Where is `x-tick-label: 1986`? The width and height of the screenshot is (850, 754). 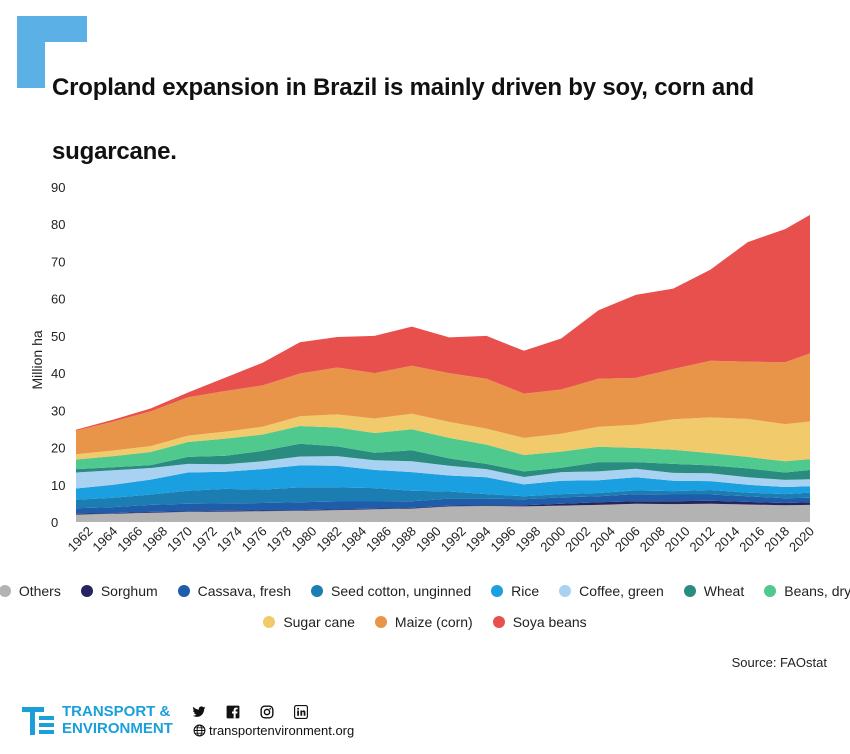 x-tick-label: 1986 is located at coordinates (378, 539).